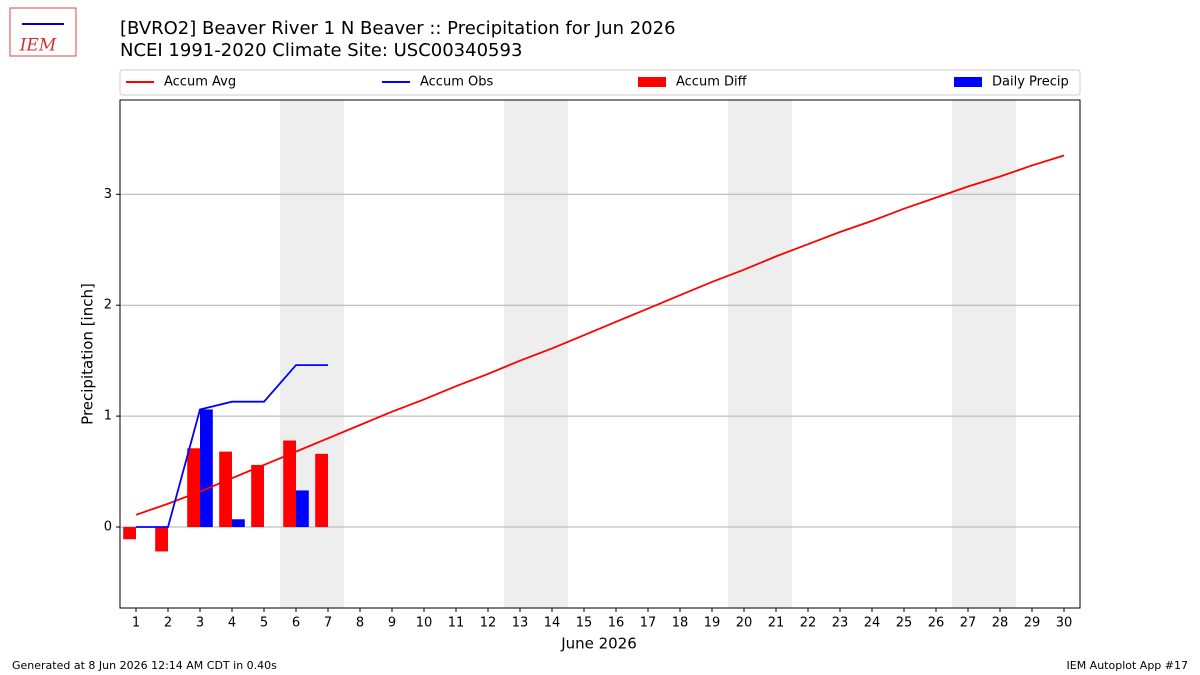 This screenshot has height=675, width=1200. I want to click on legend-label: Accum Diff, so click(712, 82).